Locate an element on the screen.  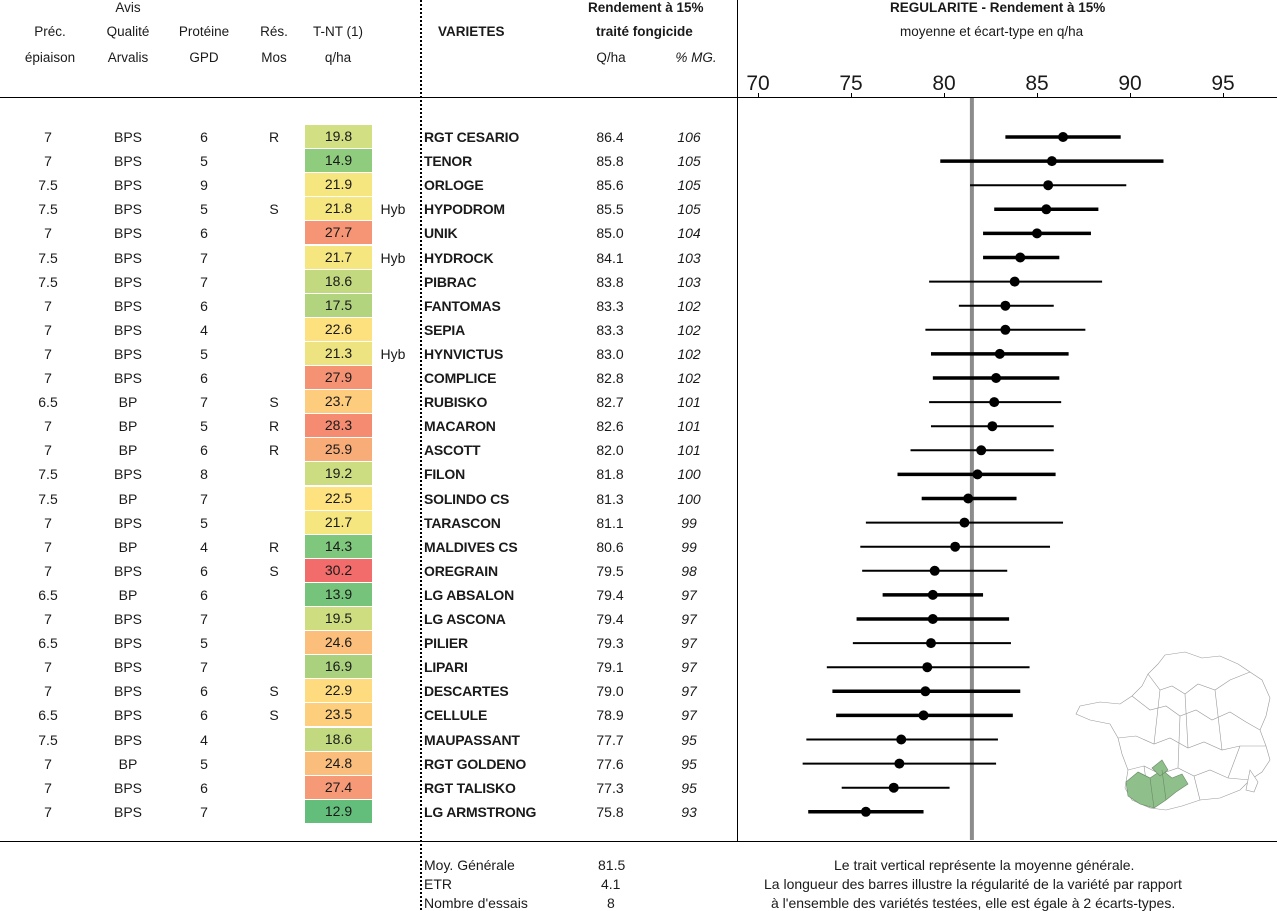
cell-yield: 83.0 is located at coordinates (610, 354).